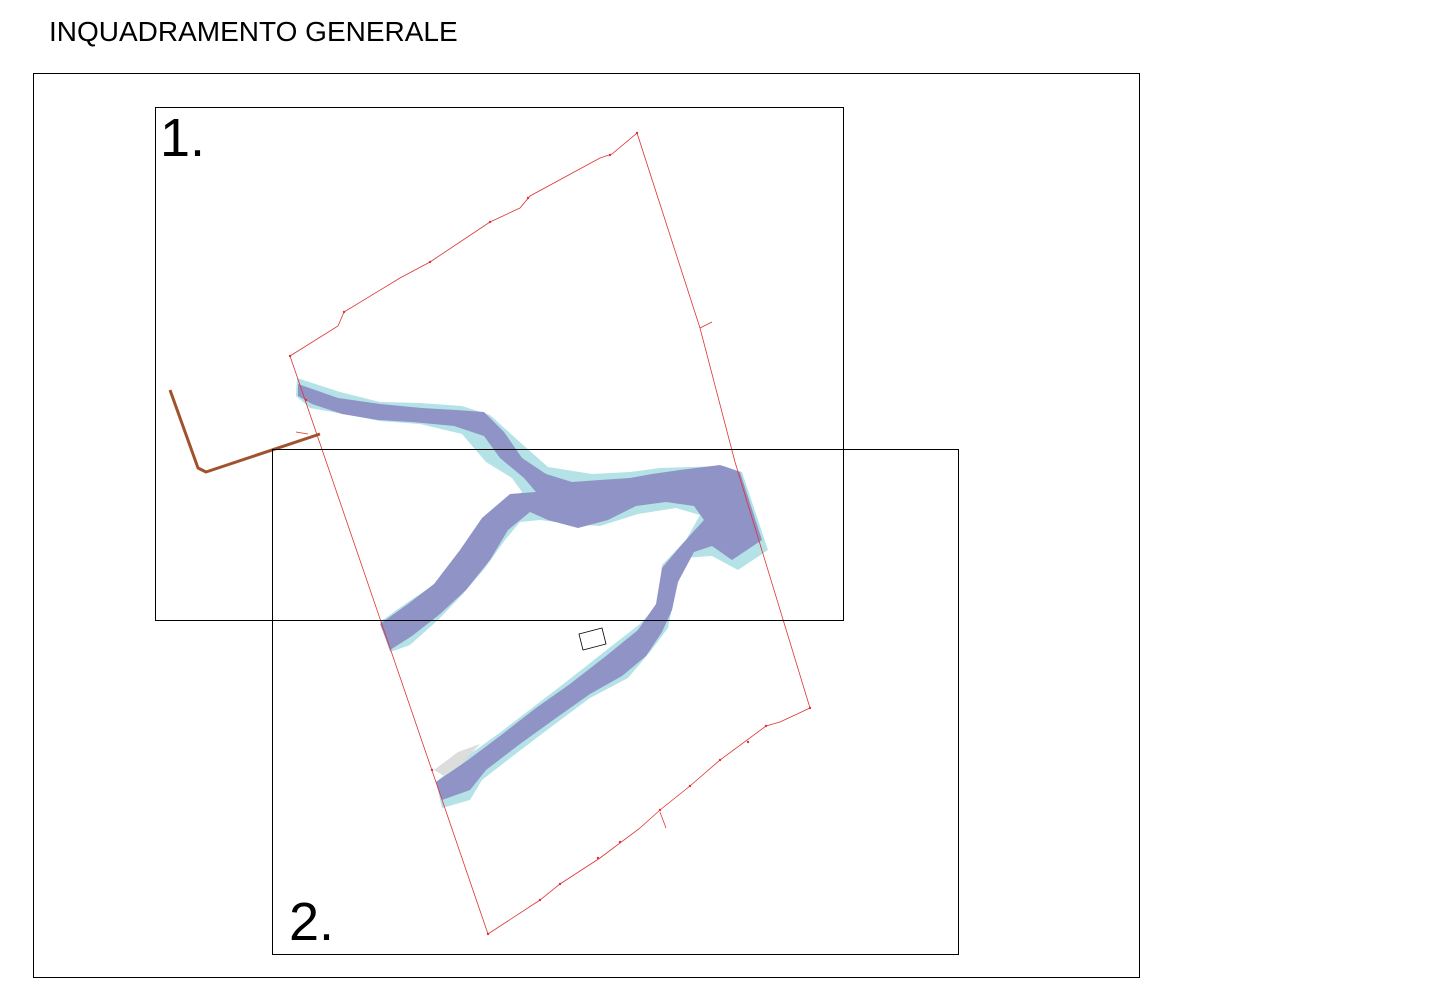 This screenshot has width=1432, height=990. I want to click on access-road, so click(244, 431).